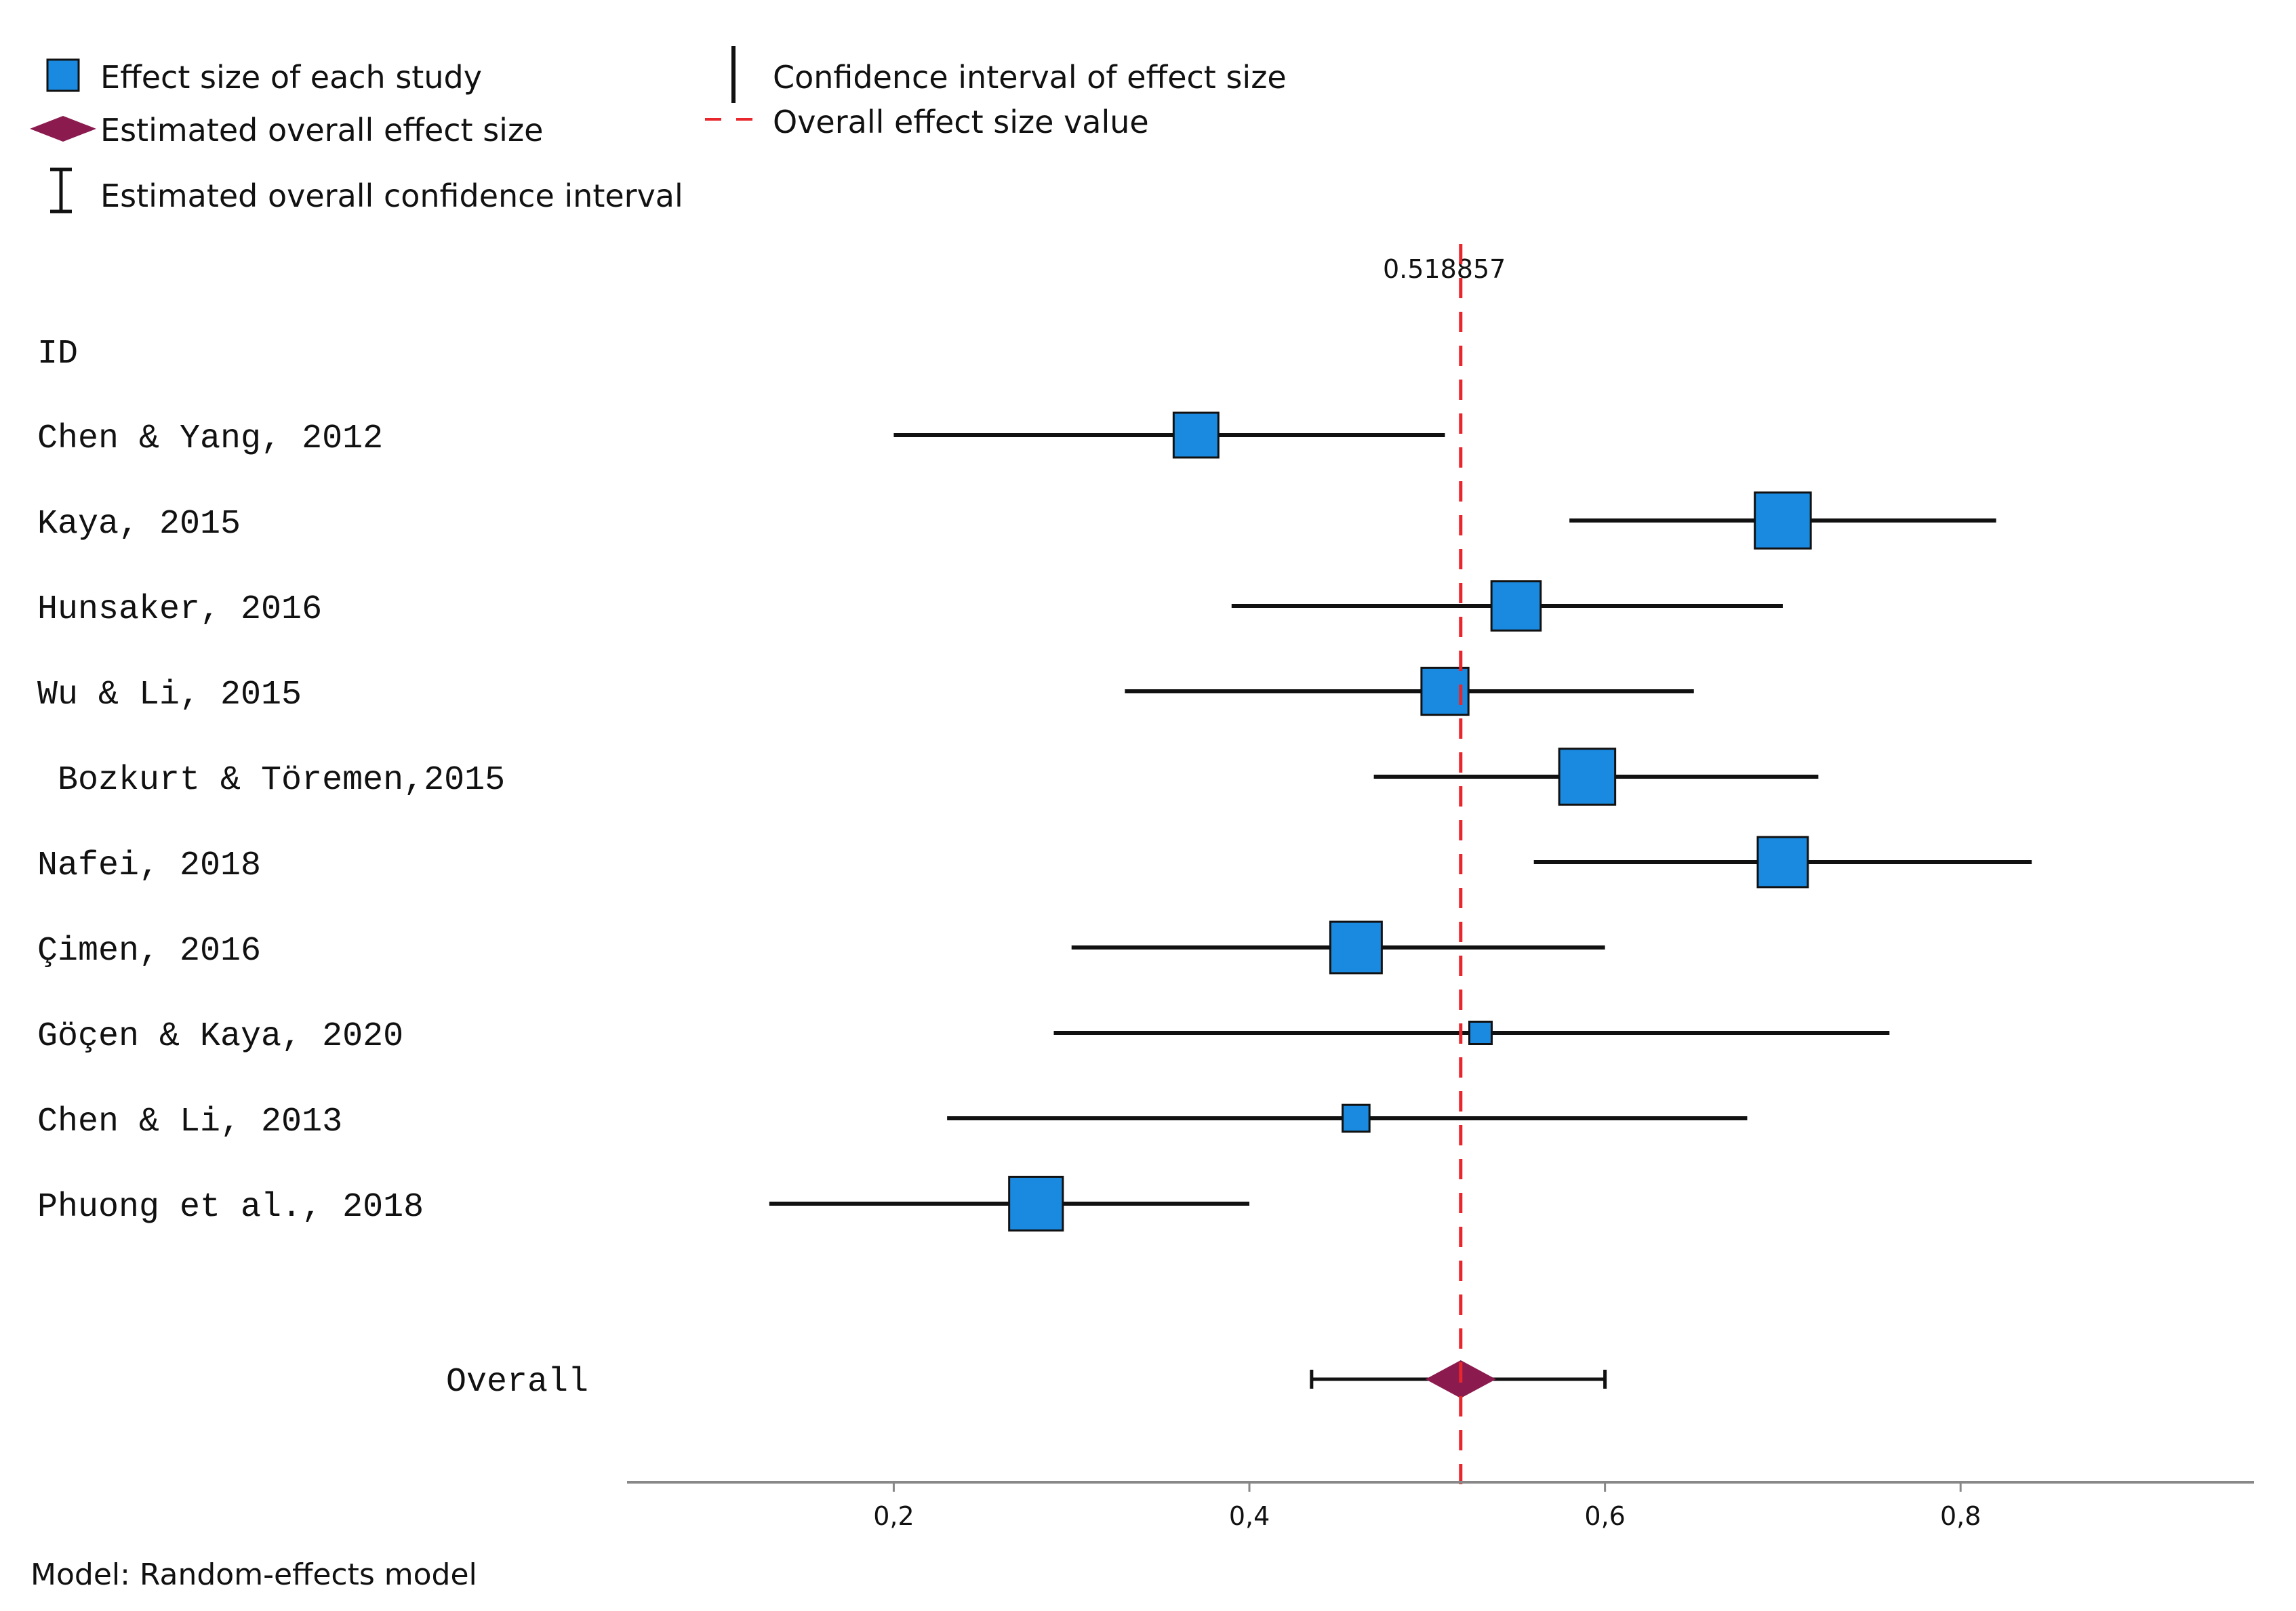 The image size is (2296, 1611). I want to click on overall-label: Overall, so click(517, 1383).